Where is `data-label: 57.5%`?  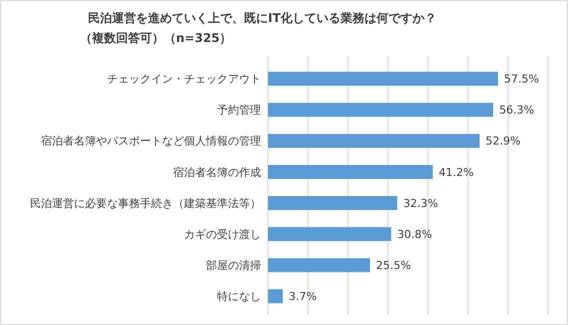
data-label: 57.5% is located at coordinates (521, 79).